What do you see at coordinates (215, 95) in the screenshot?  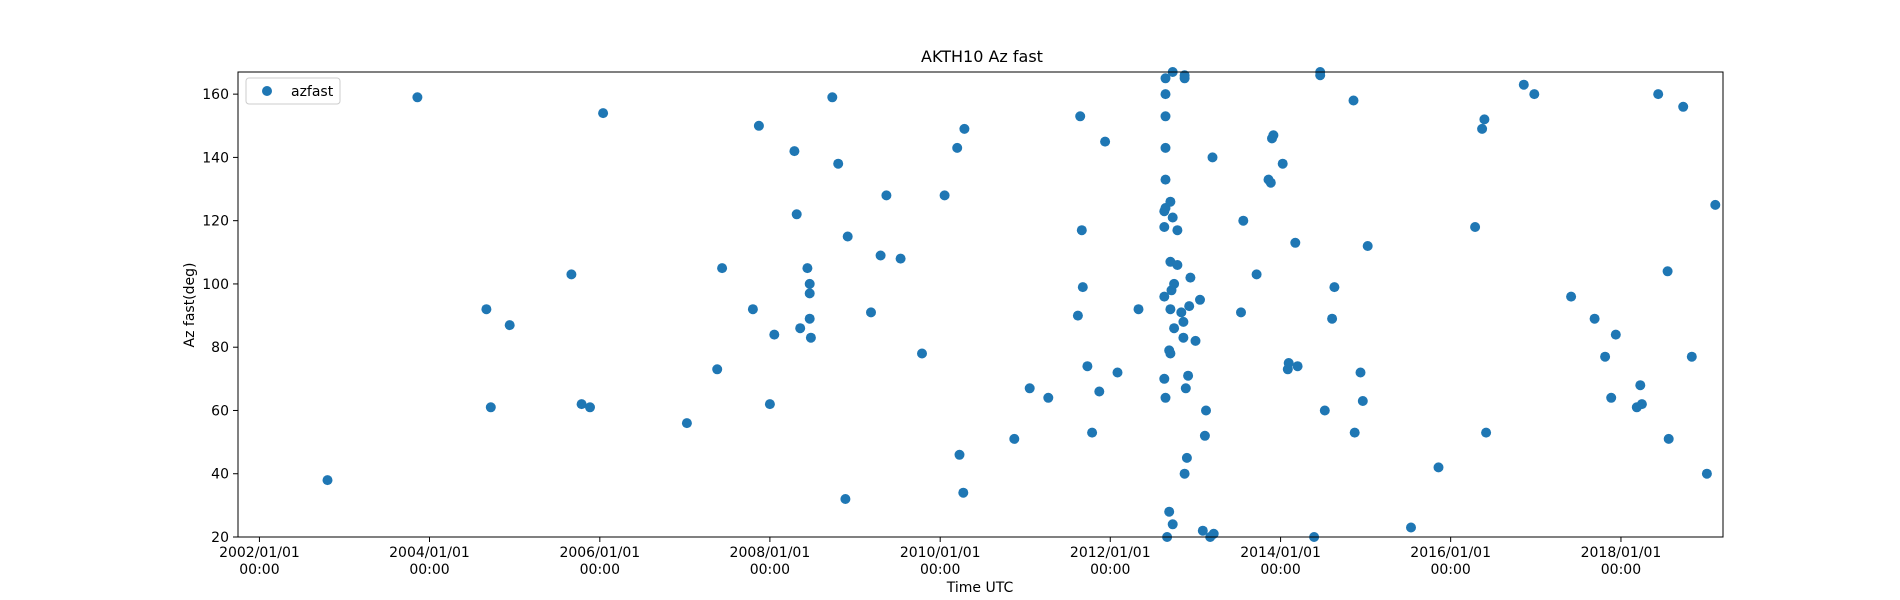 I see `y-tick-label: 160` at bounding box center [215, 95].